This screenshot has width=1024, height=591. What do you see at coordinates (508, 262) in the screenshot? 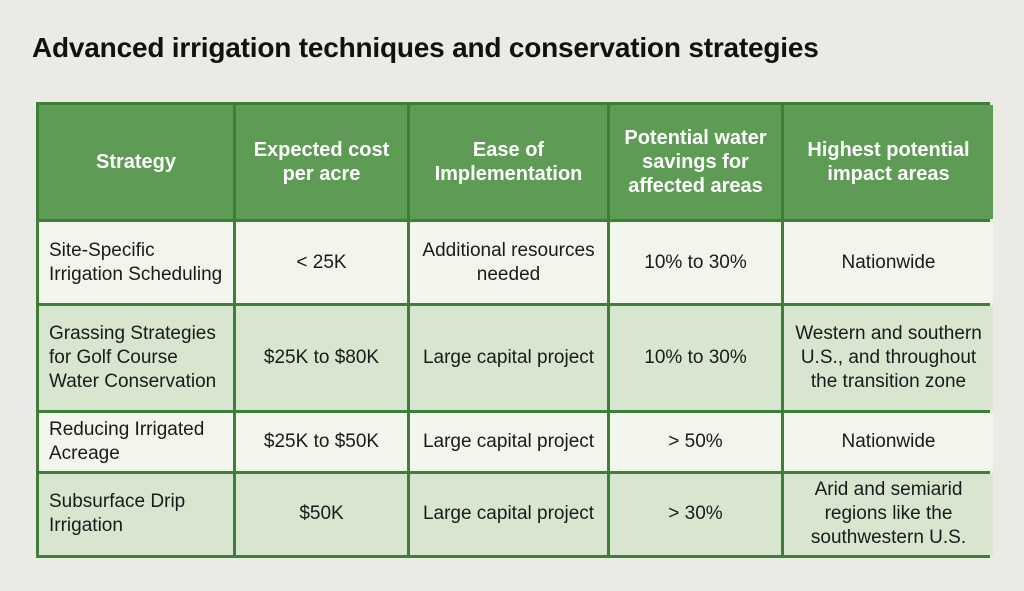
I see `cell-ease: Additional resources needed` at bounding box center [508, 262].